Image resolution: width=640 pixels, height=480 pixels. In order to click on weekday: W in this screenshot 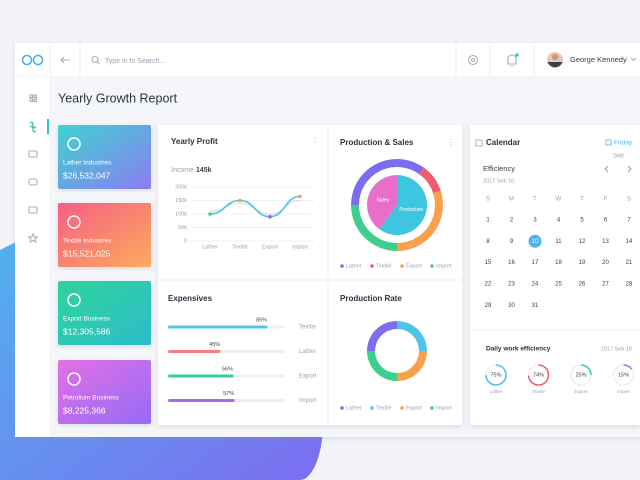, I will do `click(559, 200)`.